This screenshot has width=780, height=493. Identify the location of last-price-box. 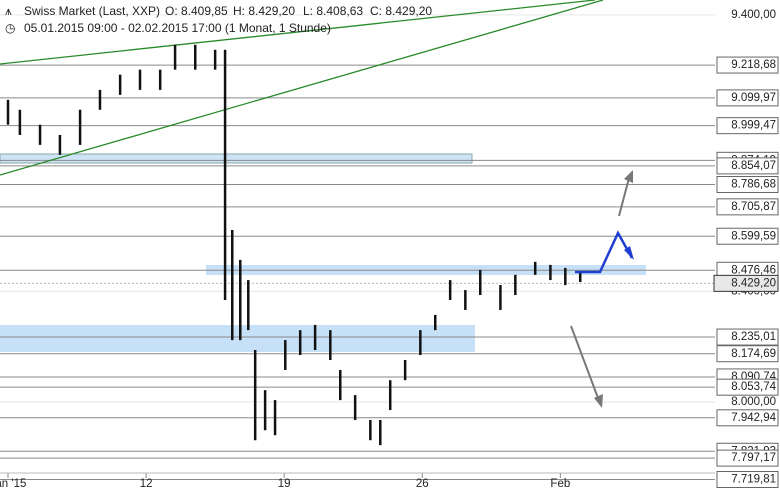
(746, 283).